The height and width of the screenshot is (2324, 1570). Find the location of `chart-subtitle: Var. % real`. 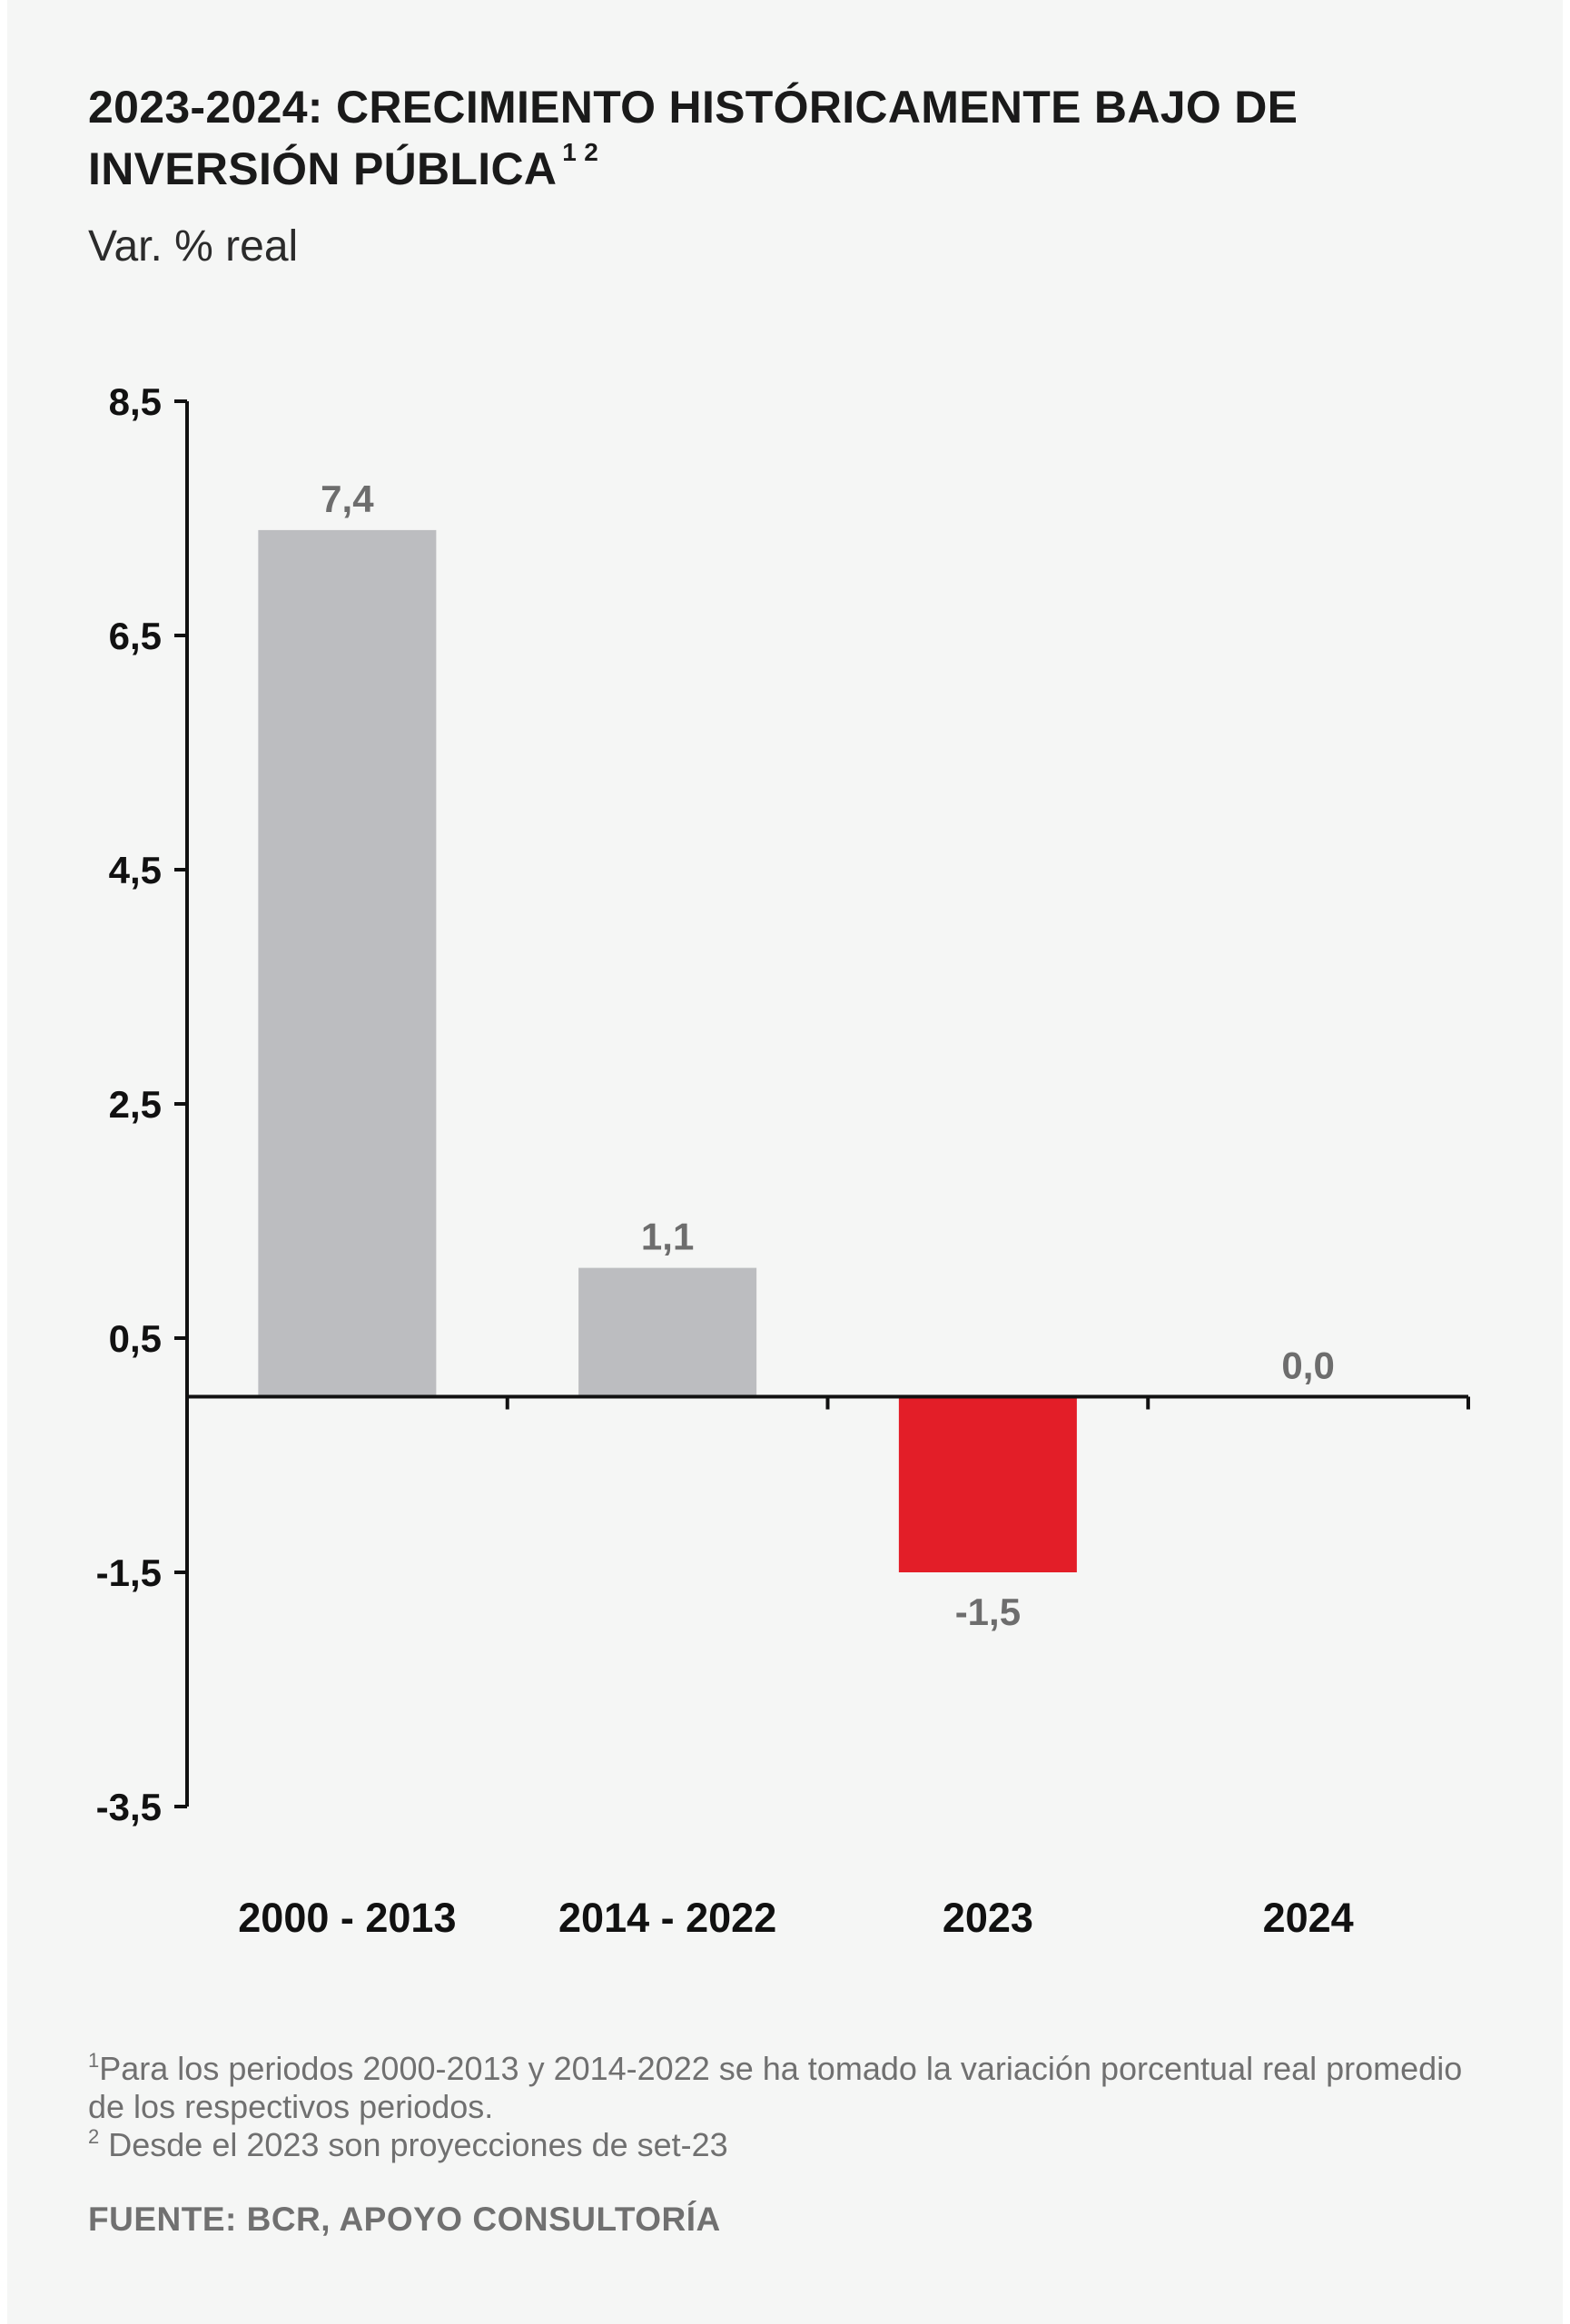

chart-subtitle: Var. % real is located at coordinates (194, 246).